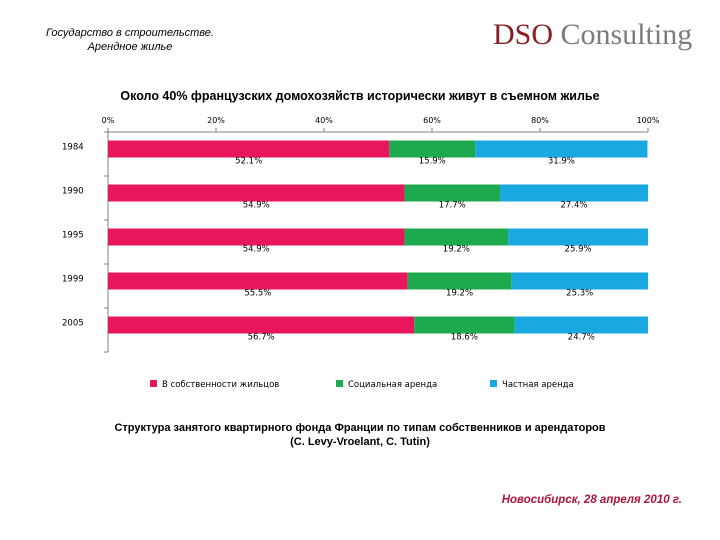 The image size is (720, 540). I want to click on section-title-line1: Государство в строительстве., so click(130, 33).